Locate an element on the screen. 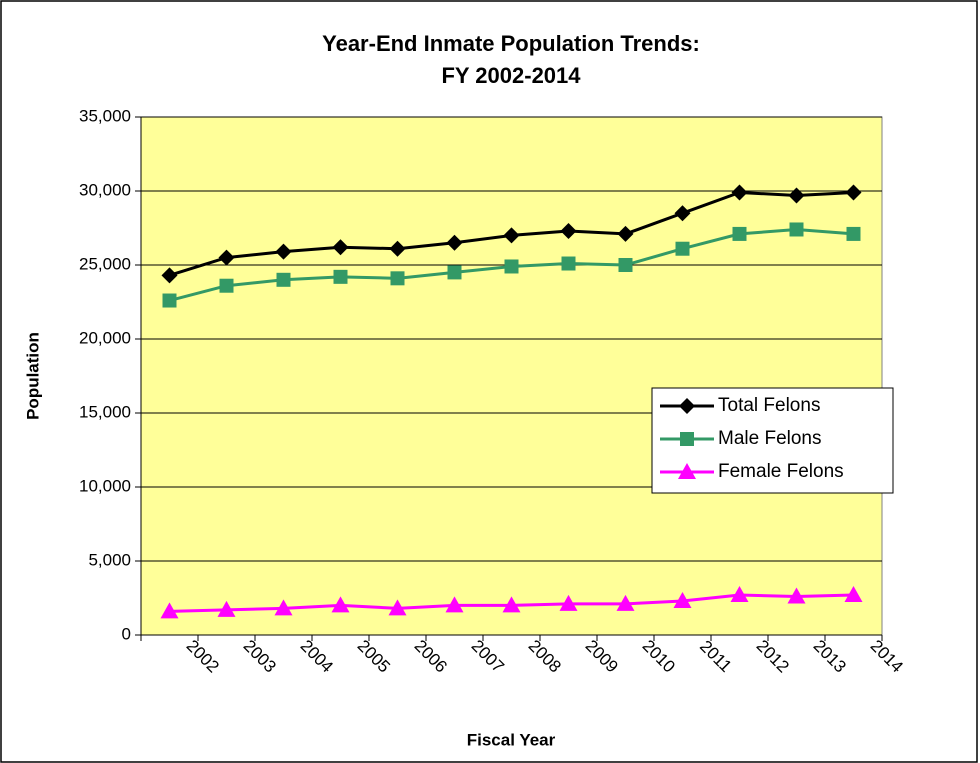 This screenshot has width=980, height=763. y-tick-label: 0 is located at coordinates (126, 633).